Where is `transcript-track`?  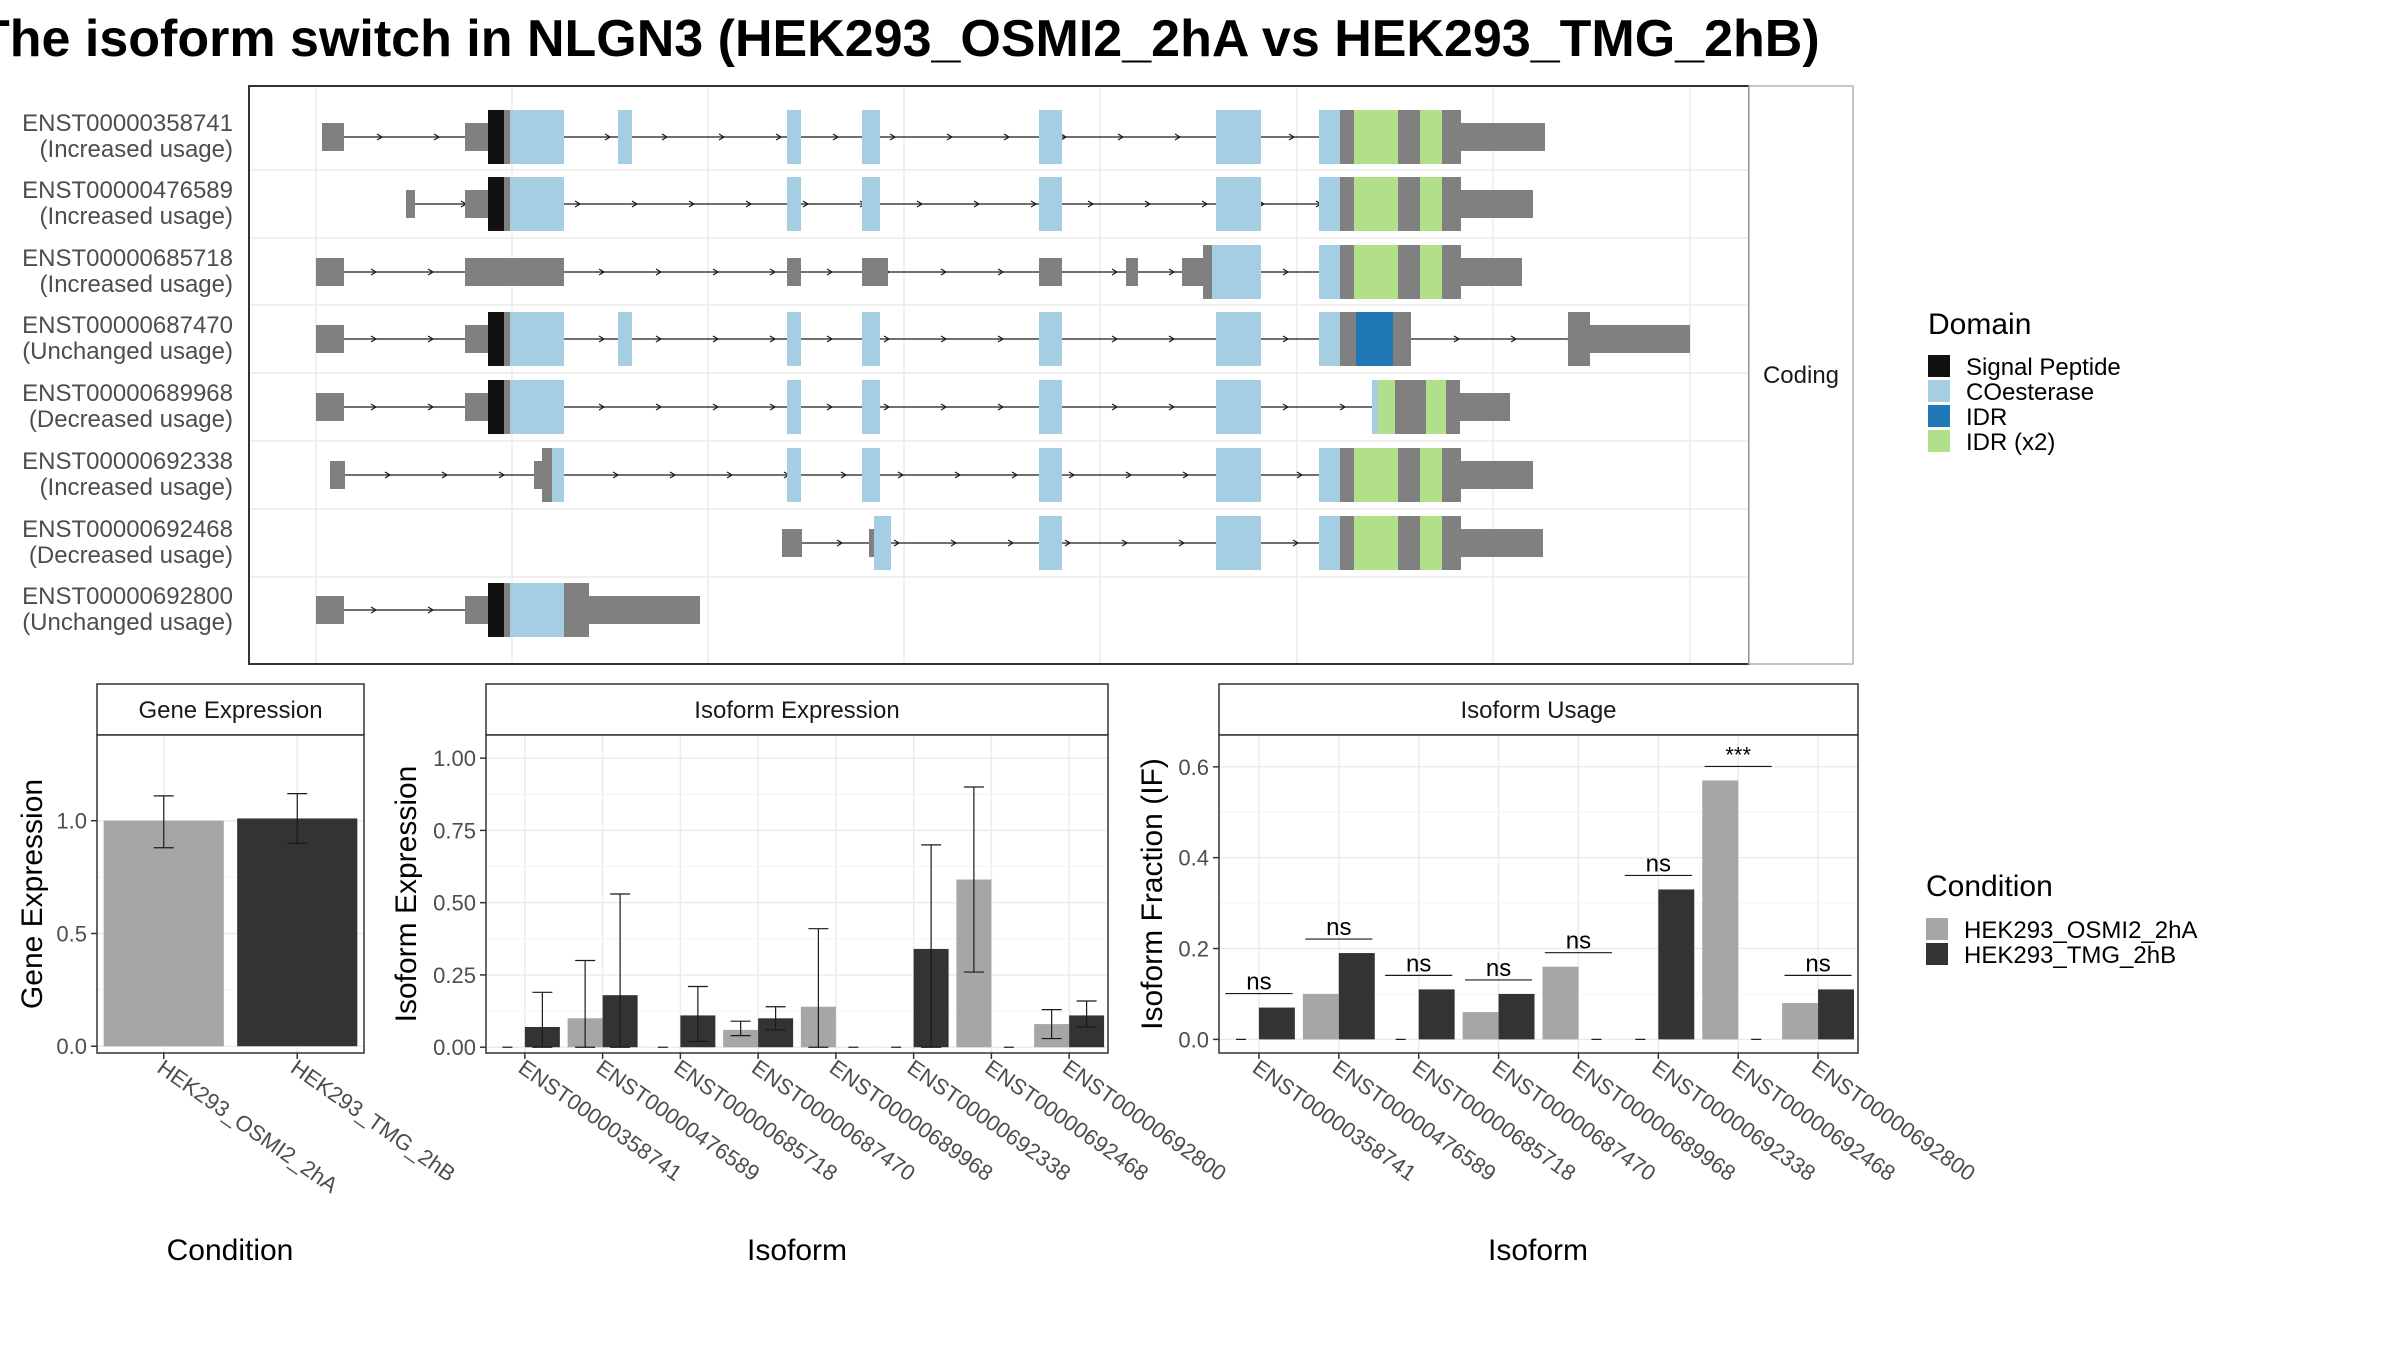 transcript-track is located at coordinates (1003, 339).